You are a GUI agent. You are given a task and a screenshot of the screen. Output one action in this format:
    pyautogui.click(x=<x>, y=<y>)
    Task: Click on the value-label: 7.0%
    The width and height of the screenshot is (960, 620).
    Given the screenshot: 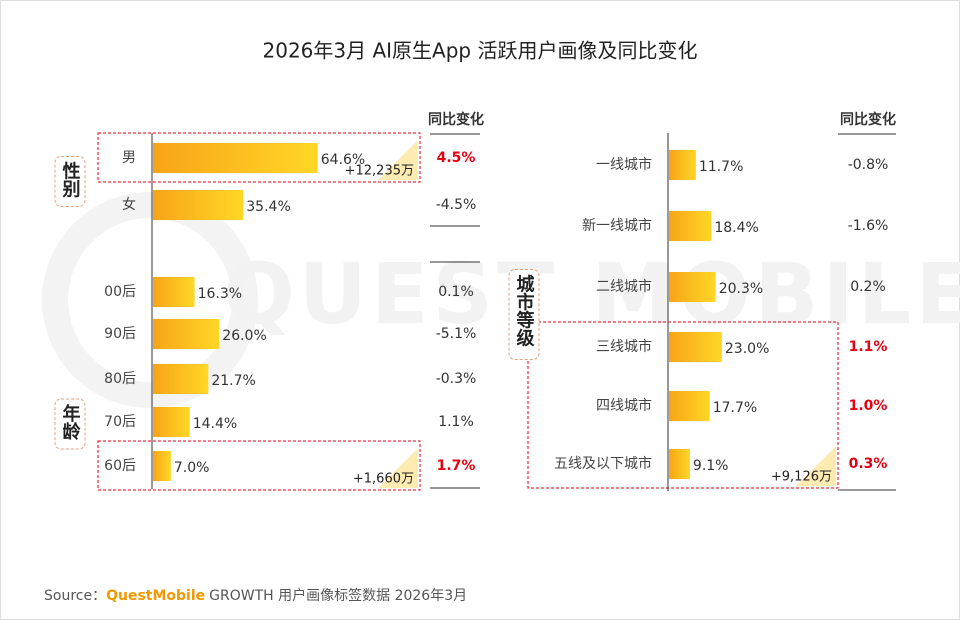 What is the action you would take?
    pyautogui.click(x=192, y=468)
    